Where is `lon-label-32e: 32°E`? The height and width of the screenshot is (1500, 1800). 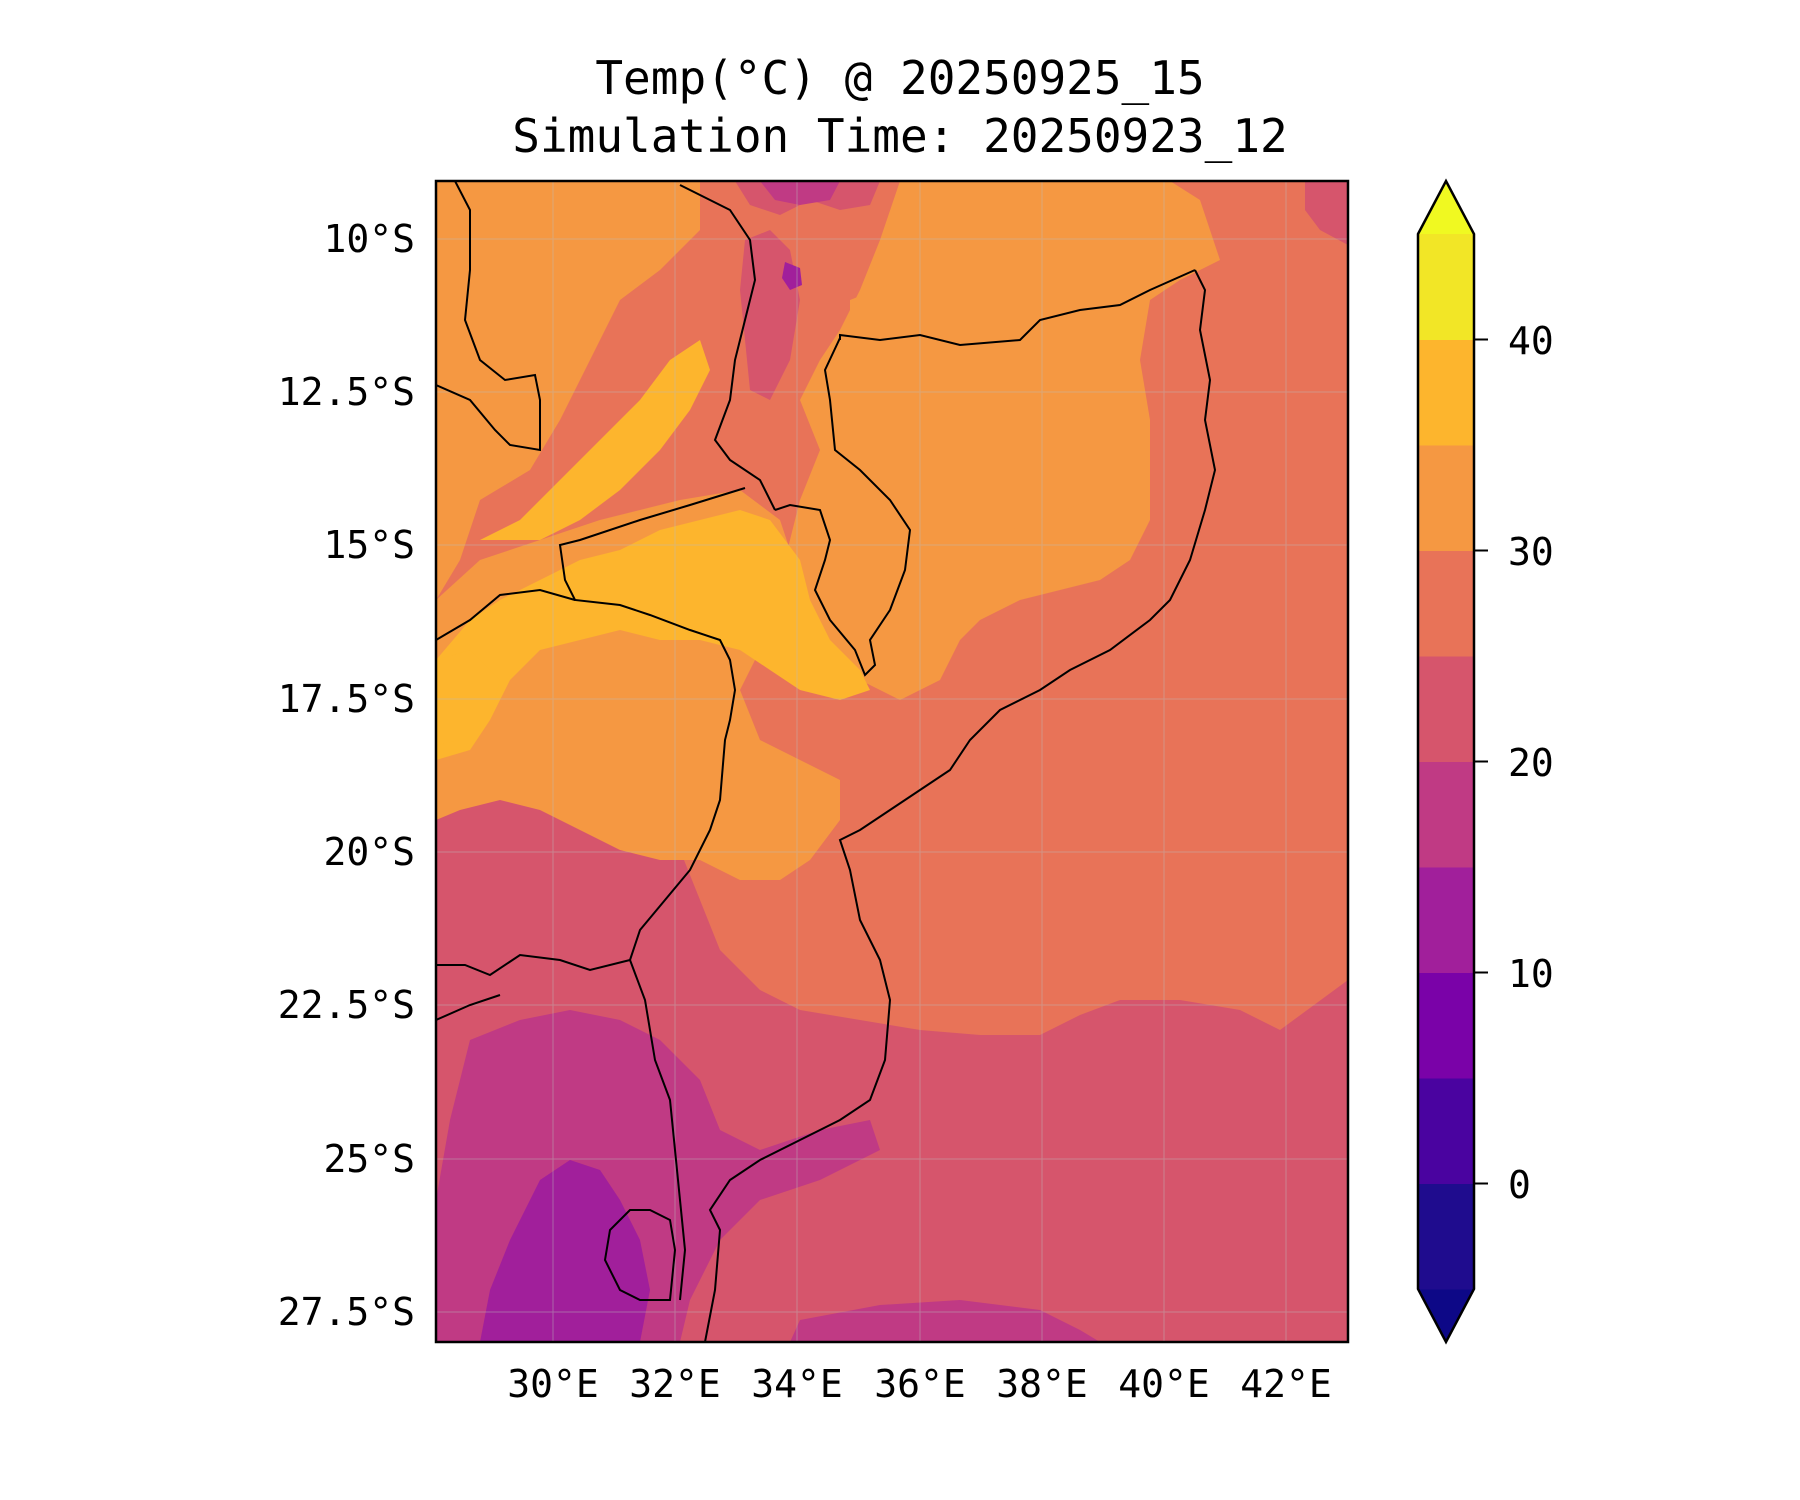
lon-label-32e: 32°E is located at coordinates (675, 1384).